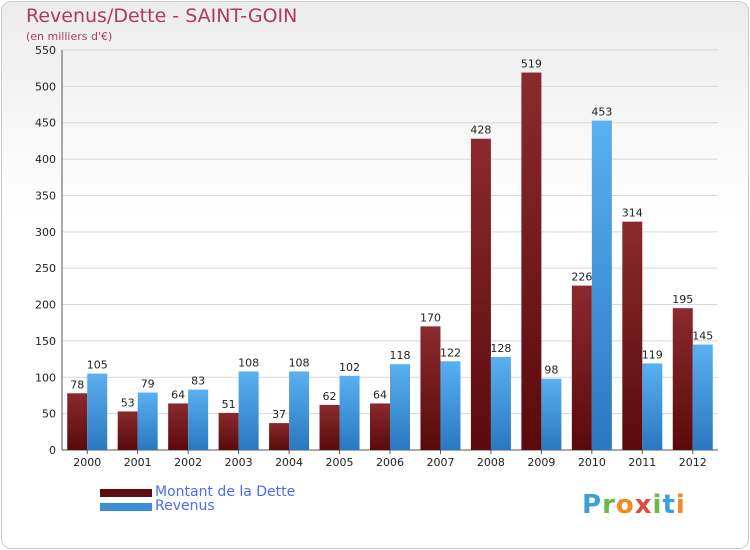  What do you see at coordinates (126, 493) in the screenshot?
I see `legend-swatch-dette` at bounding box center [126, 493].